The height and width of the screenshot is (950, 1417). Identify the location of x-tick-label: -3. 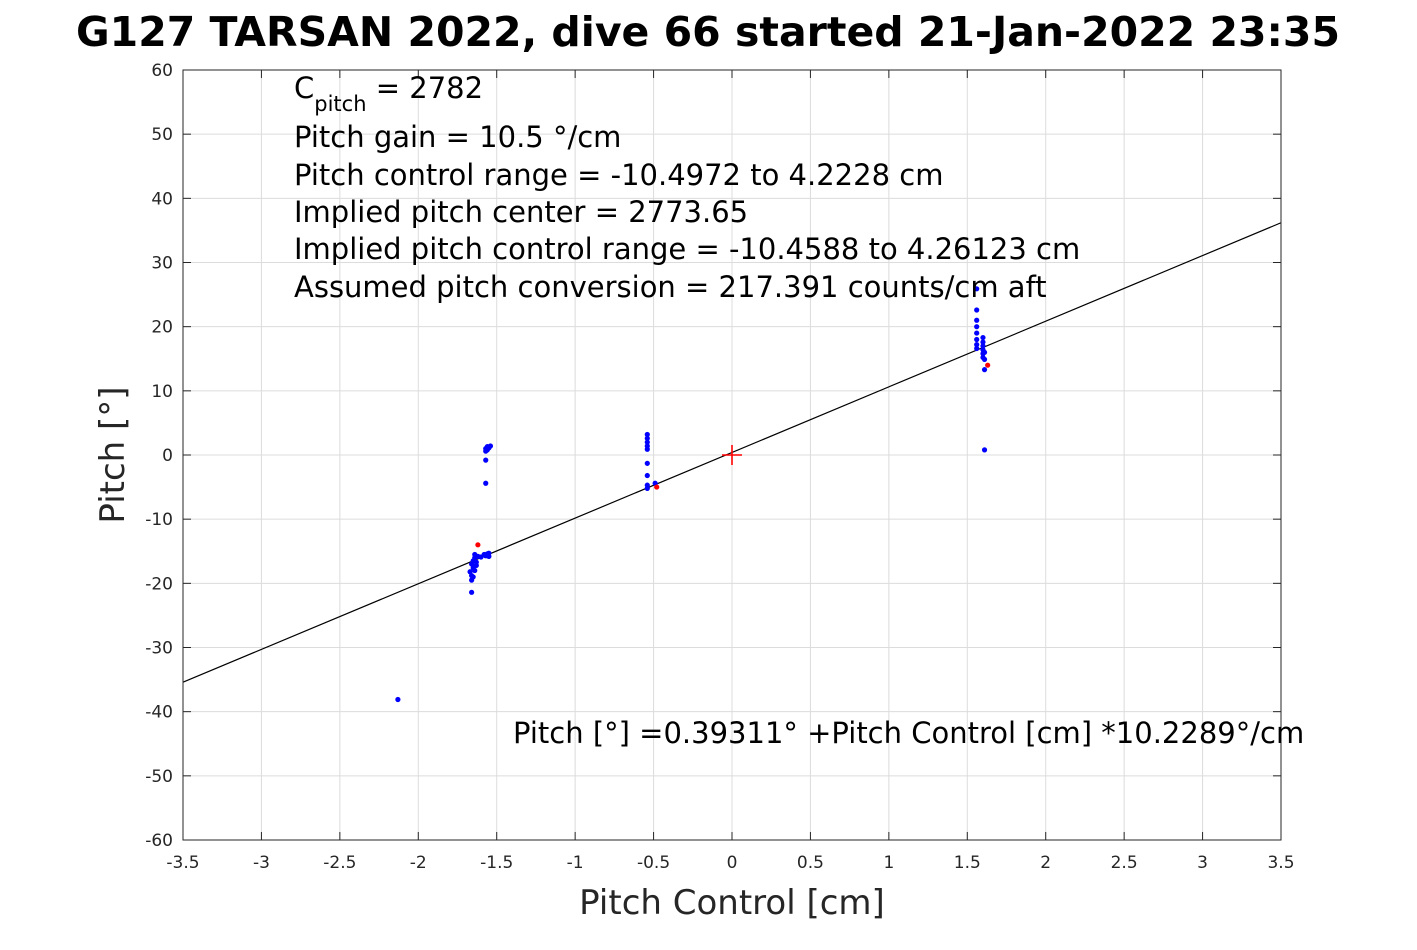
(261, 863).